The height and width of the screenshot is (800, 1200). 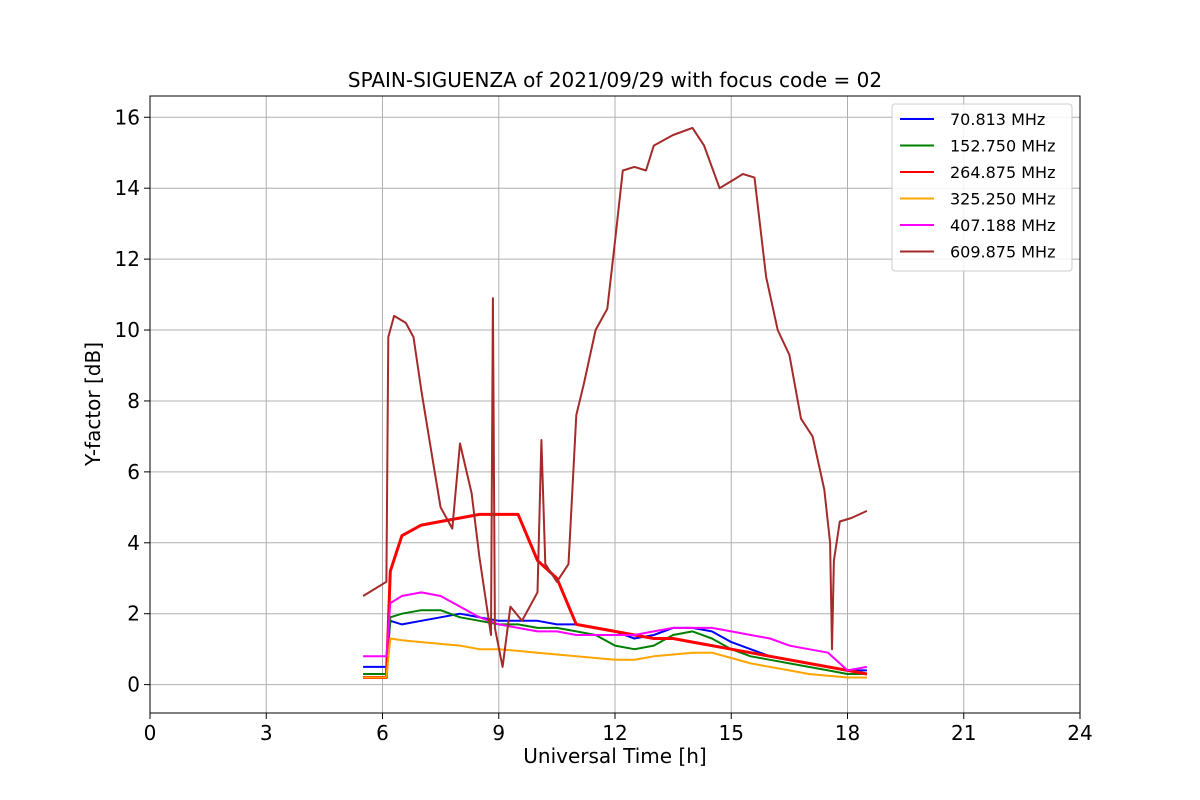 What do you see at coordinates (133, 401) in the screenshot?
I see `y-tick-label: 8` at bounding box center [133, 401].